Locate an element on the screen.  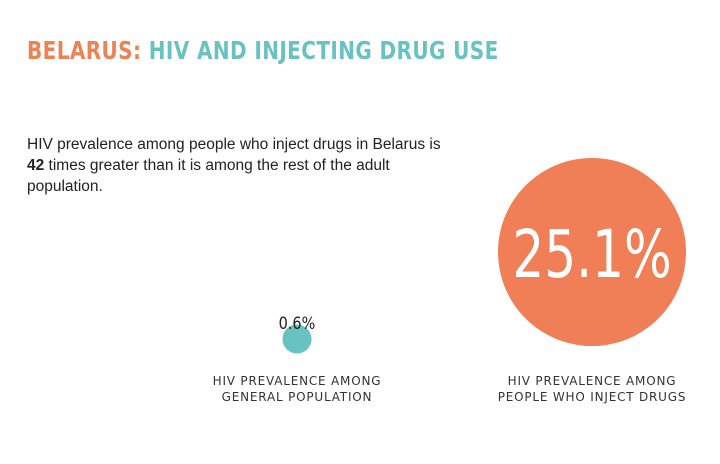
pwid-bubble is located at coordinates (592, 252).